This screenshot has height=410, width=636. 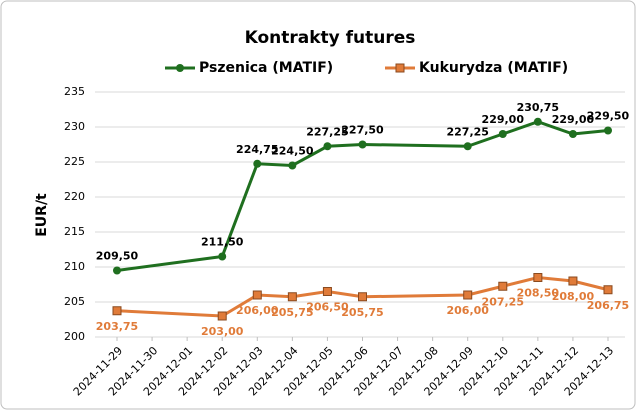 What do you see at coordinates (117, 256) in the screenshot?
I see `data-label: 209,50` at bounding box center [117, 256].